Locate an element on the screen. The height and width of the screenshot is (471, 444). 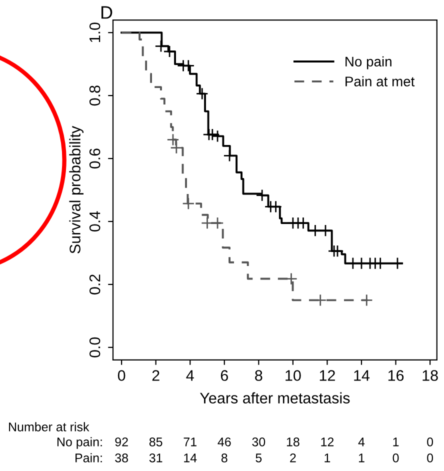
x-tick-label: 2 is located at coordinates (156, 375).